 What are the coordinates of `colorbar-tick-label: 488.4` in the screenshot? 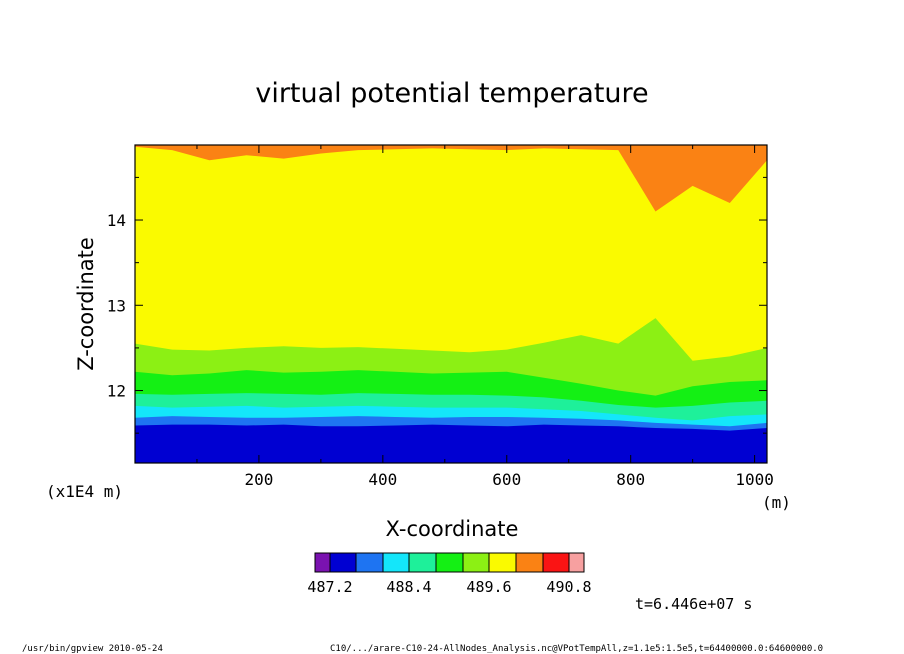 It's located at (408, 587).